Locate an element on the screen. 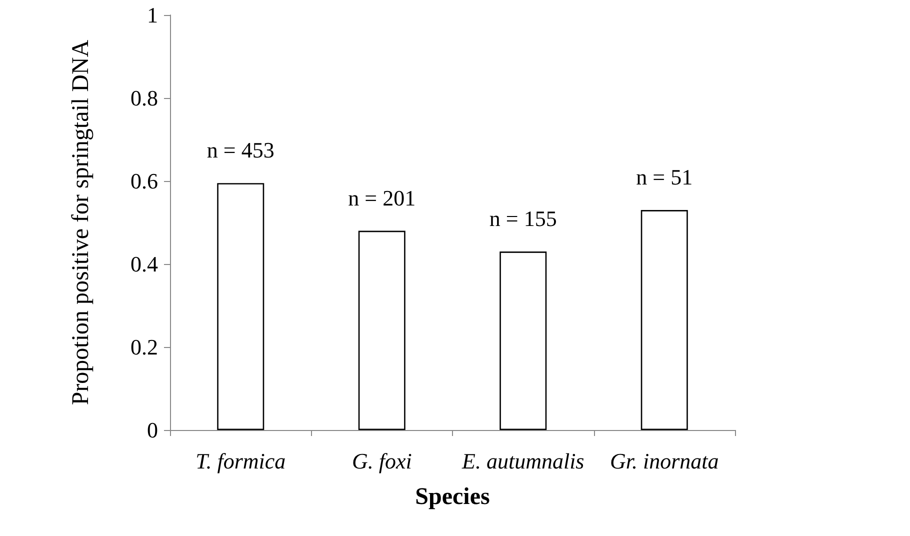 The image size is (910, 536). y-tick-label: 0.6 is located at coordinates (144, 181).